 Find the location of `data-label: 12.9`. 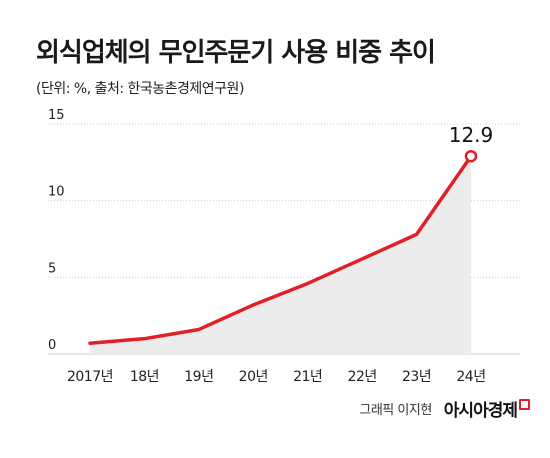

data-label: 12.9 is located at coordinates (471, 135).